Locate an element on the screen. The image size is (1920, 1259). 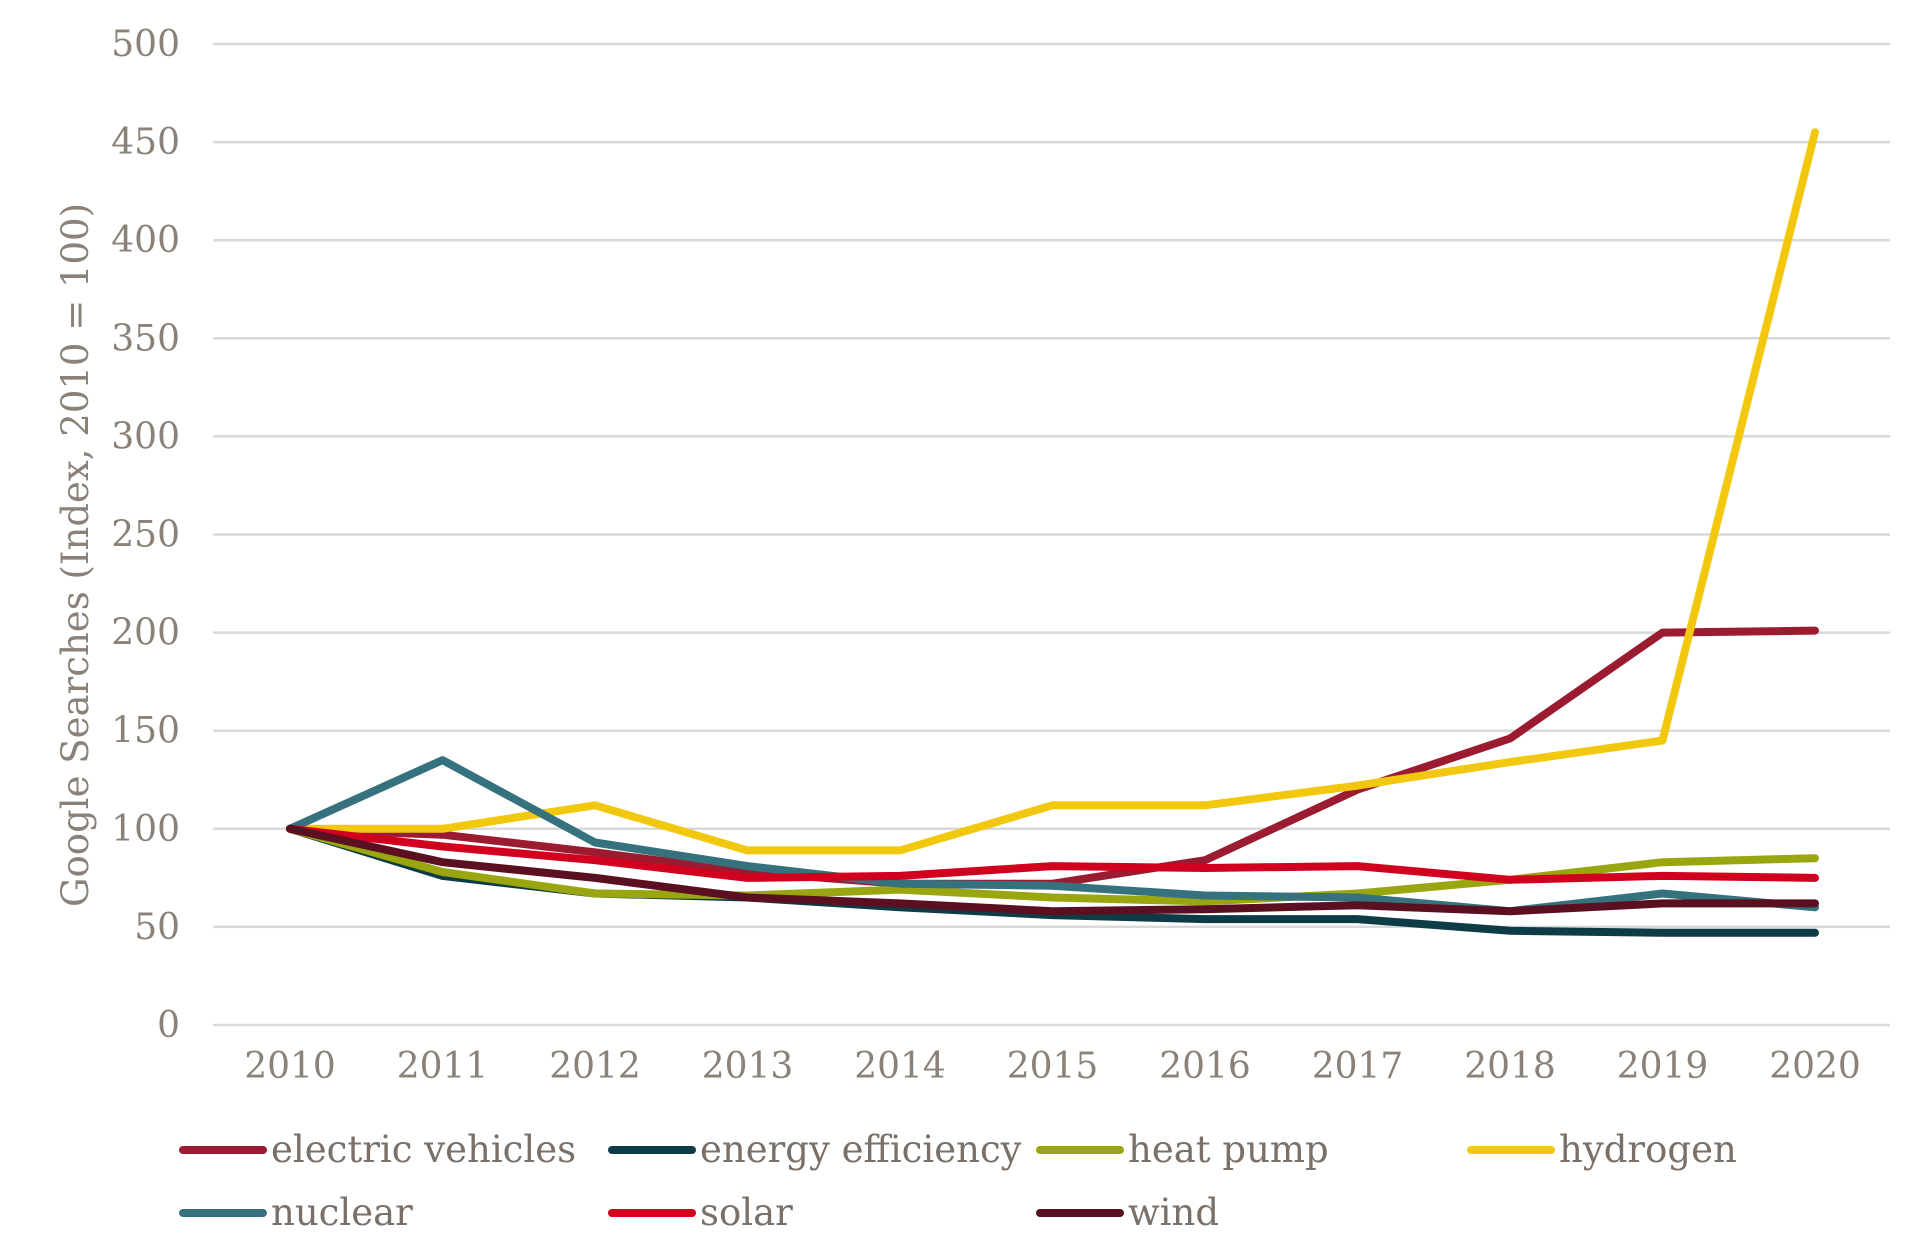
y-axis-title: Google Searches (Index, 2010 = 100) is located at coordinates (75, 555).